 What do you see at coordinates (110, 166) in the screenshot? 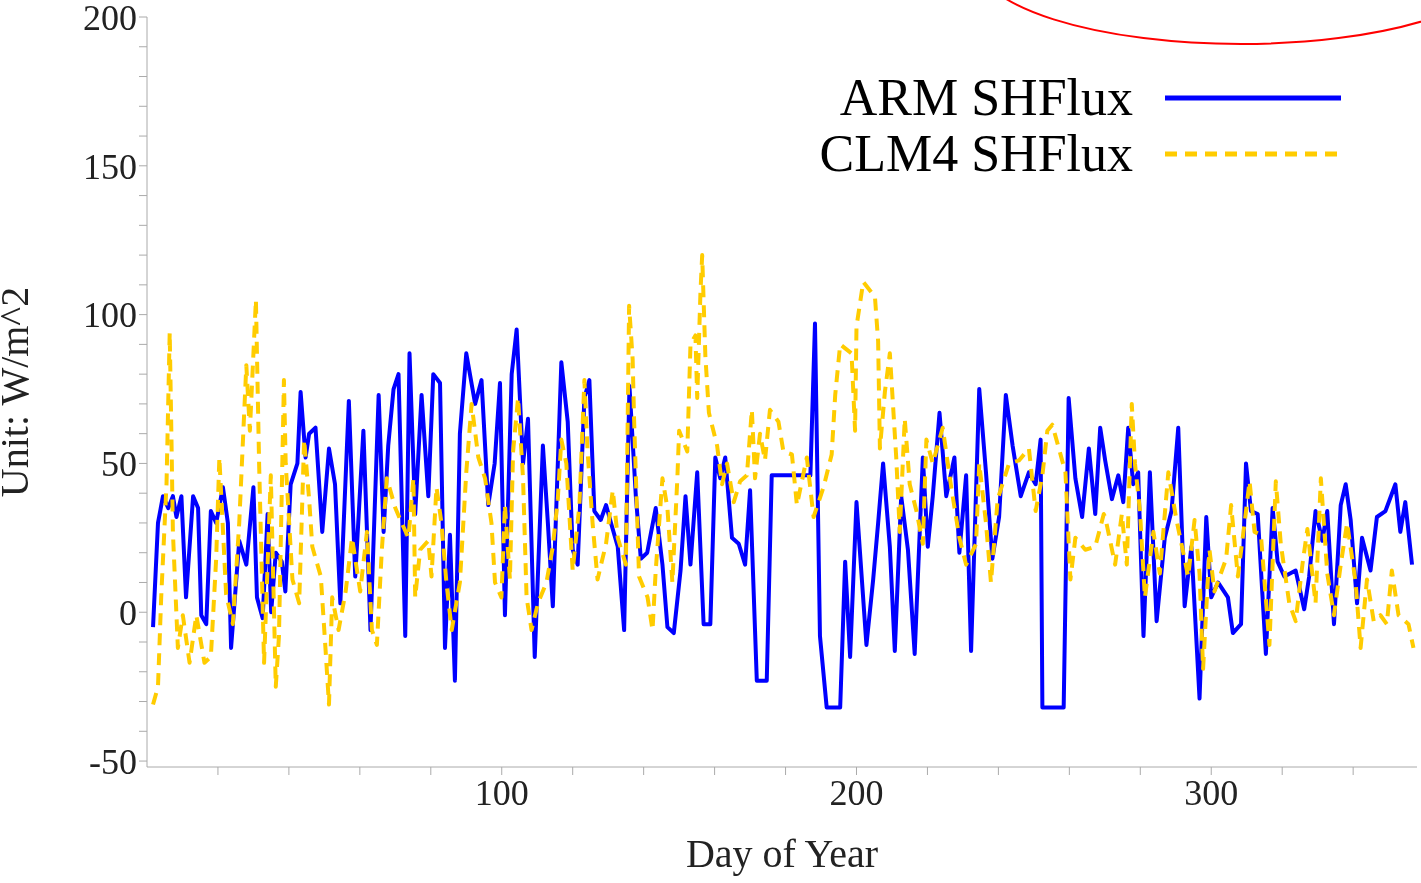
I see `y-tick-label: 150` at bounding box center [110, 166].